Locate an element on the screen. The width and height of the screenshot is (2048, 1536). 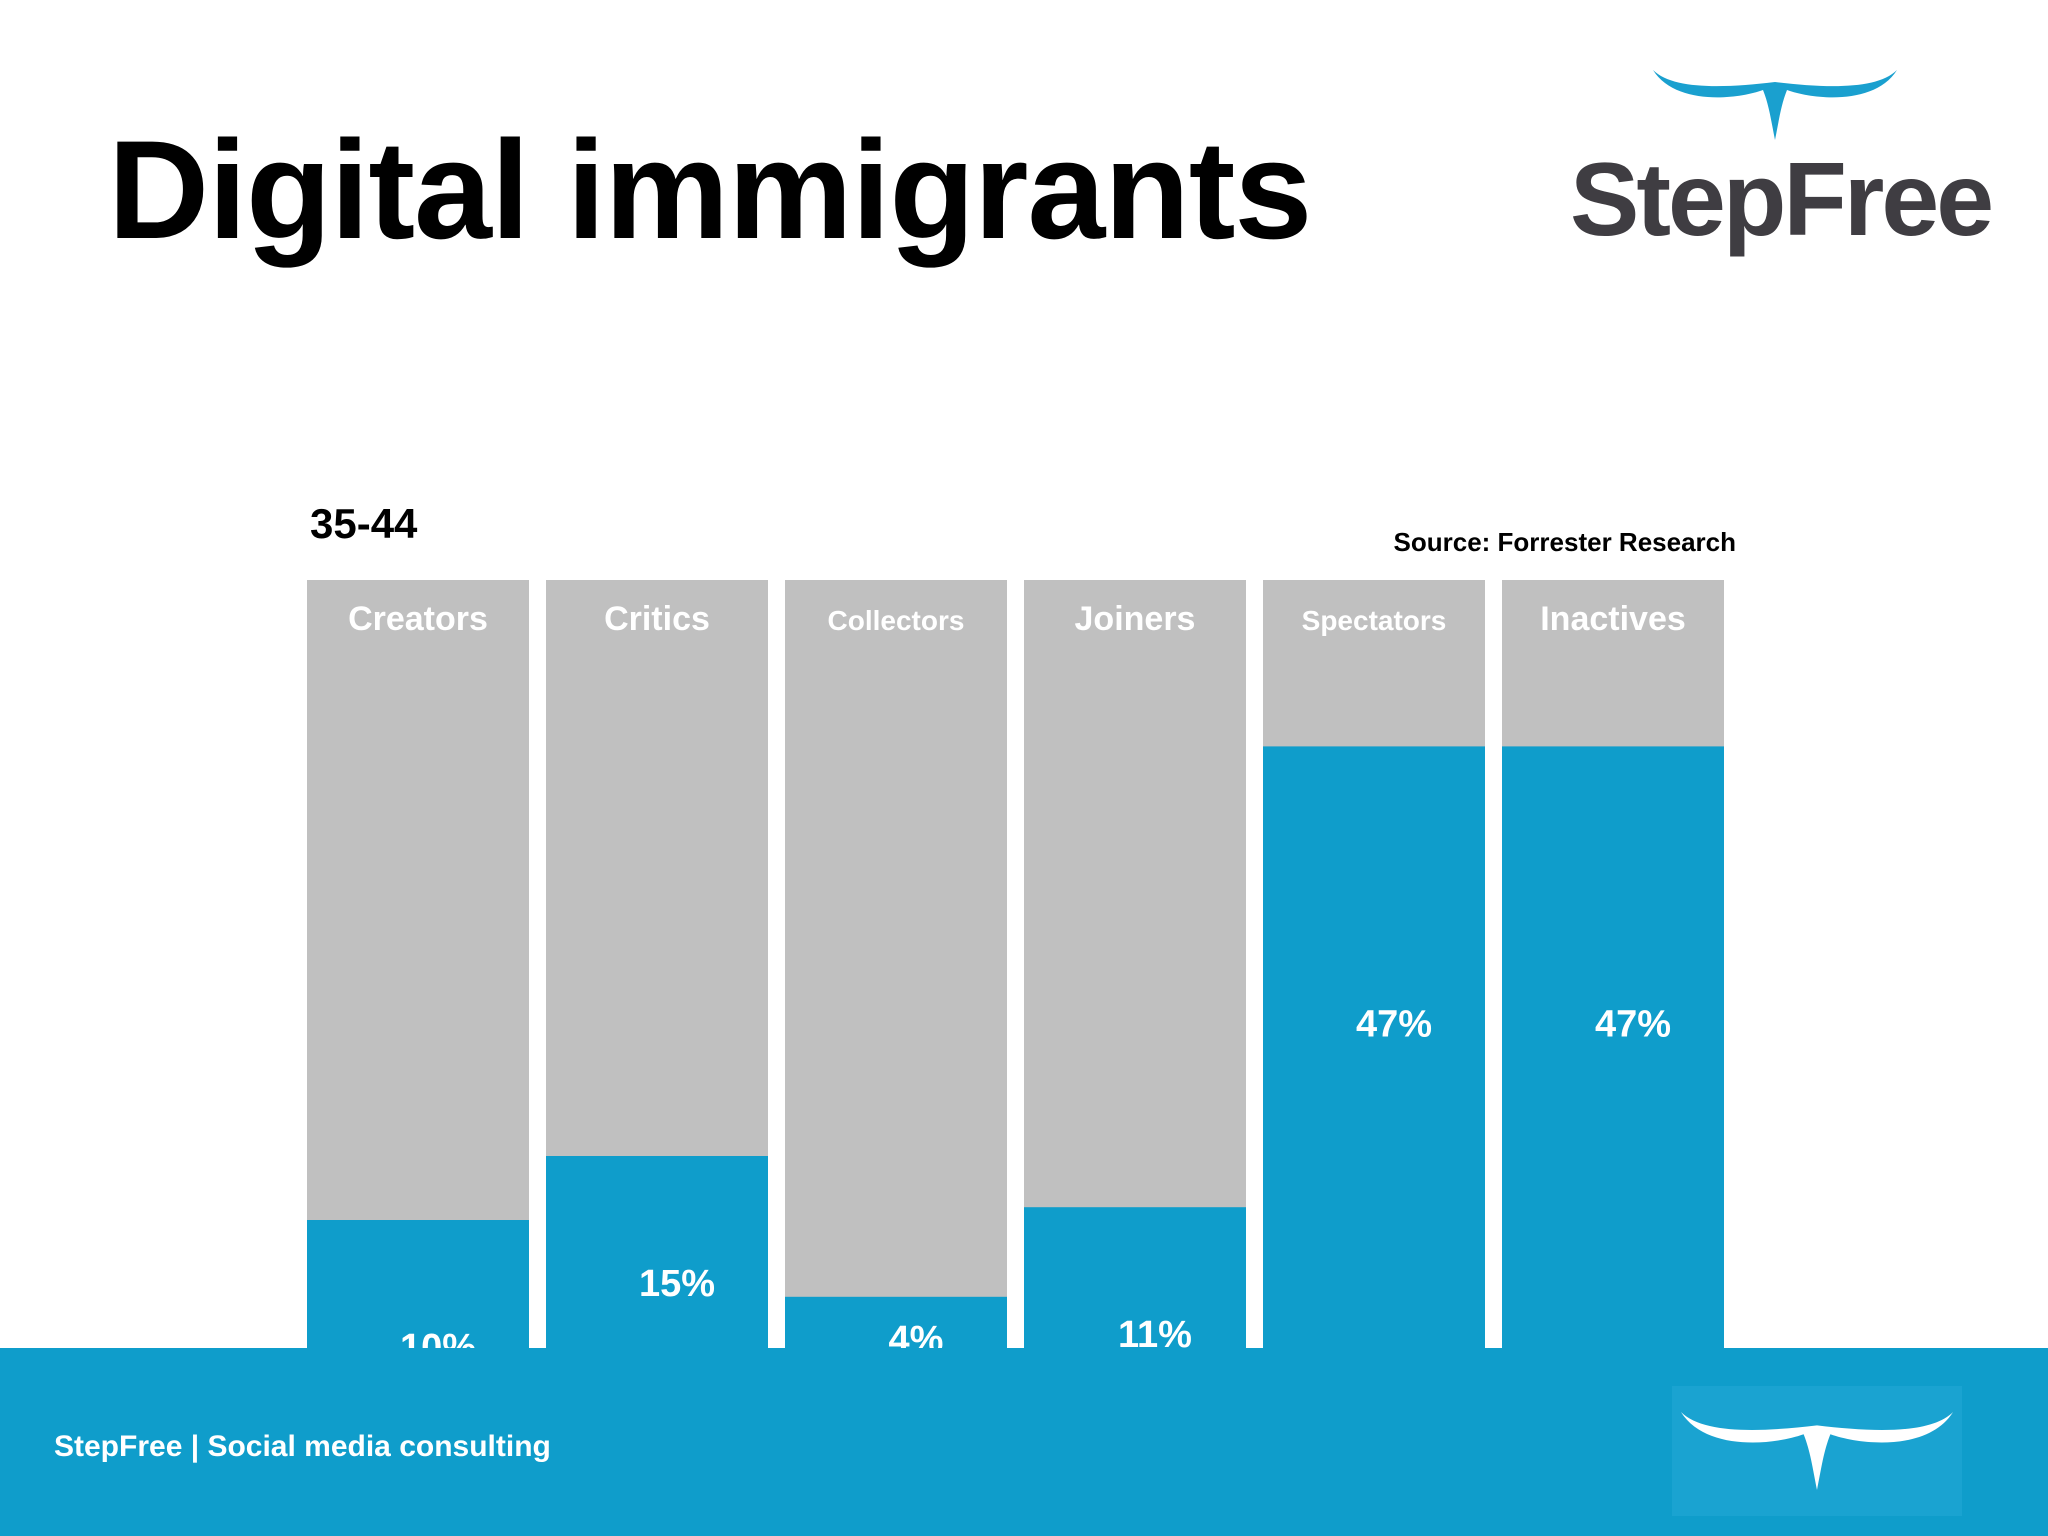
category-label-creators: Creators is located at coordinates (418, 619).